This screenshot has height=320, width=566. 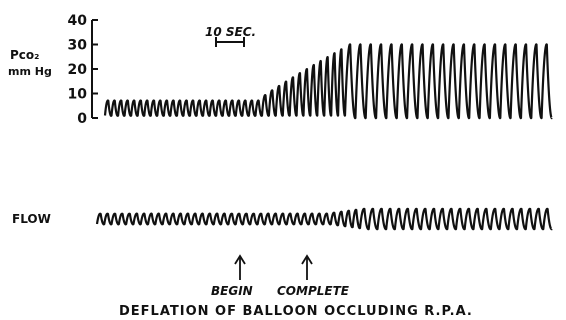 What do you see at coordinates (240, 267) in the screenshot?
I see `begin-arrow` at bounding box center [240, 267].